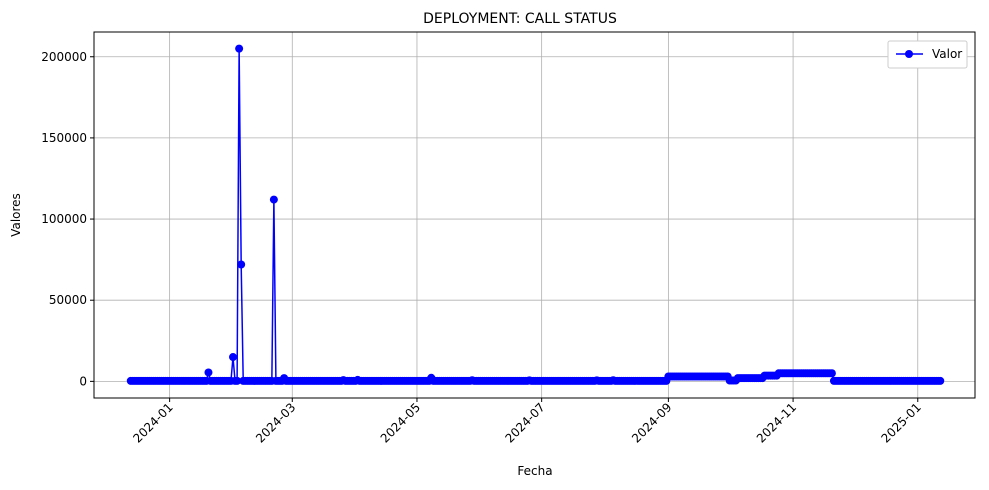  What do you see at coordinates (400, 422) in the screenshot?
I see `x-tick-label: 2024-05` at bounding box center [400, 422].